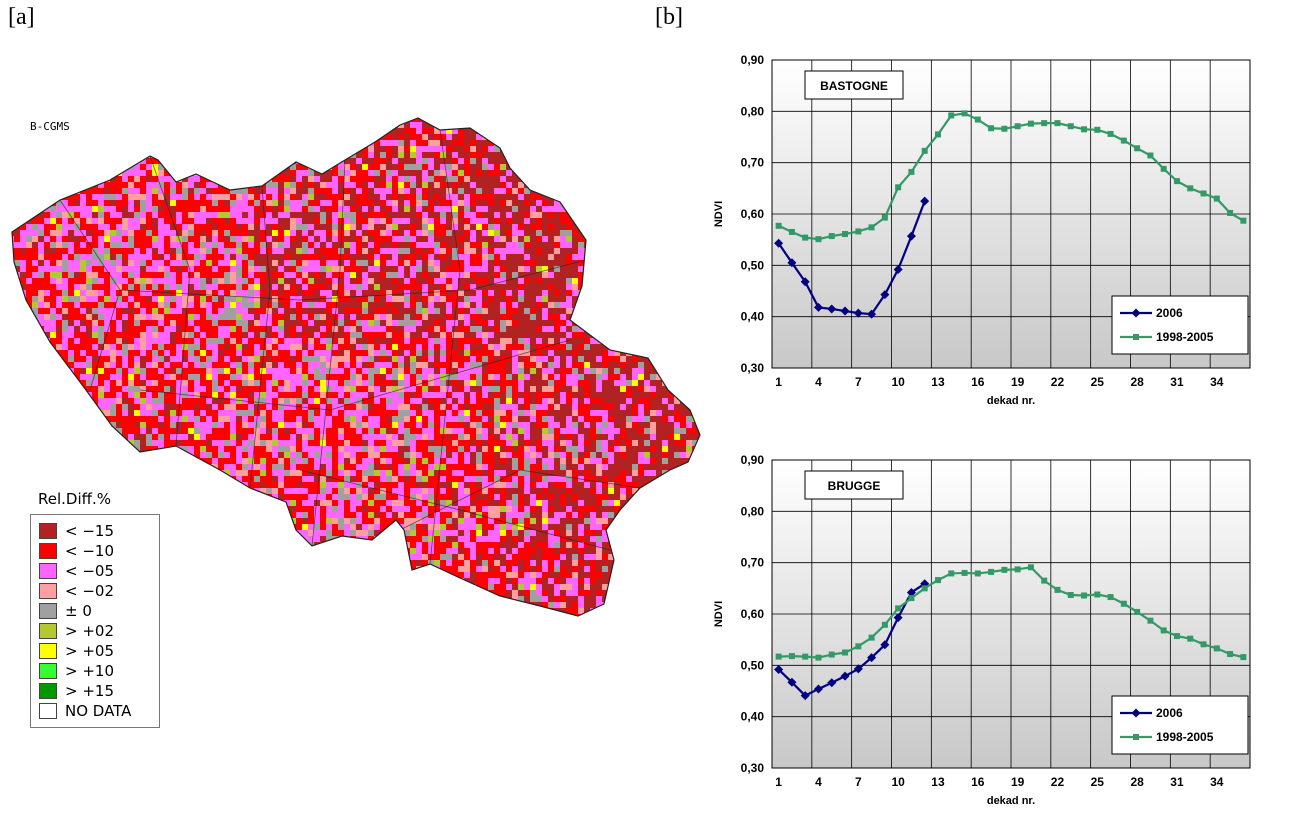  Describe the element at coordinates (89, 531) in the screenshot. I see `legend-label: < −15` at that location.